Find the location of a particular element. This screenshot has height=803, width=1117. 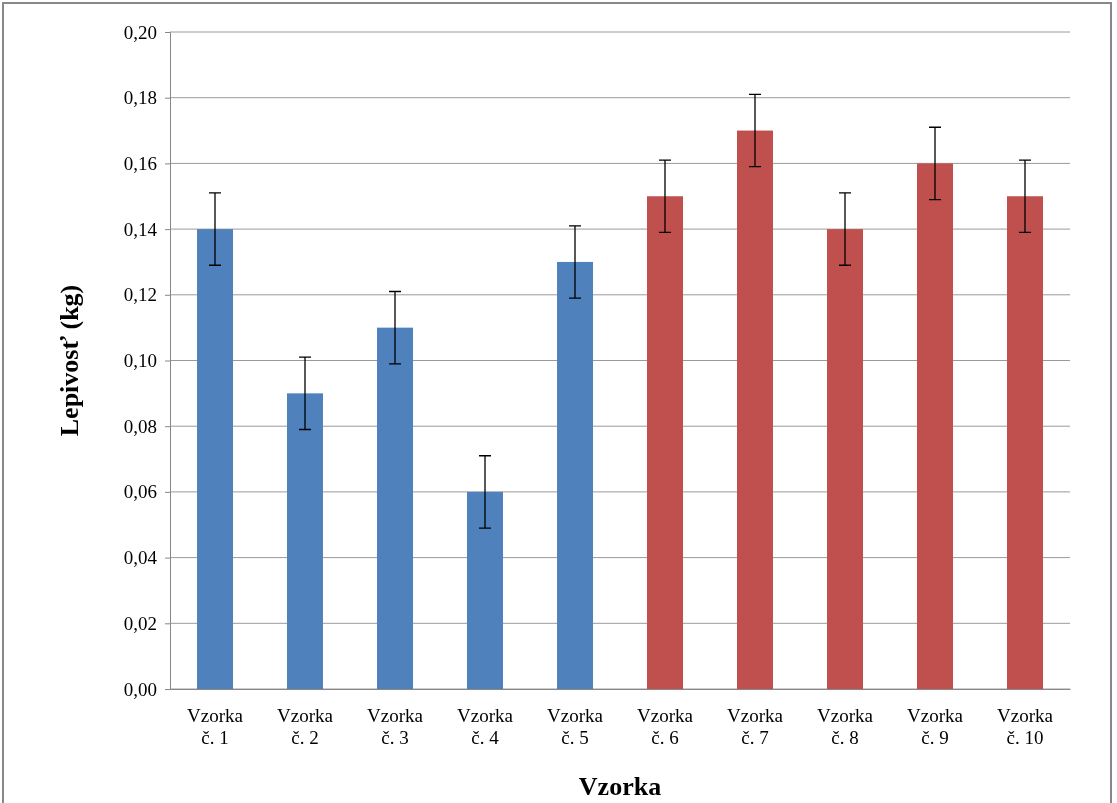

y-tick-label: 0,04 is located at coordinates (140, 558).